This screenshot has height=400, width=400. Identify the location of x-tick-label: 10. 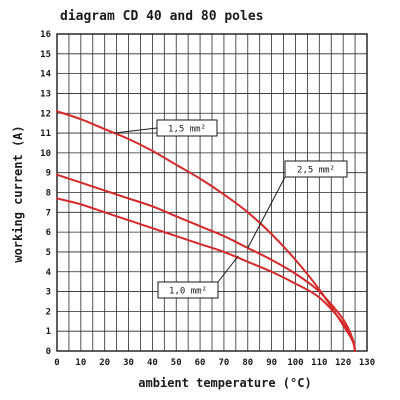
(80, 363).